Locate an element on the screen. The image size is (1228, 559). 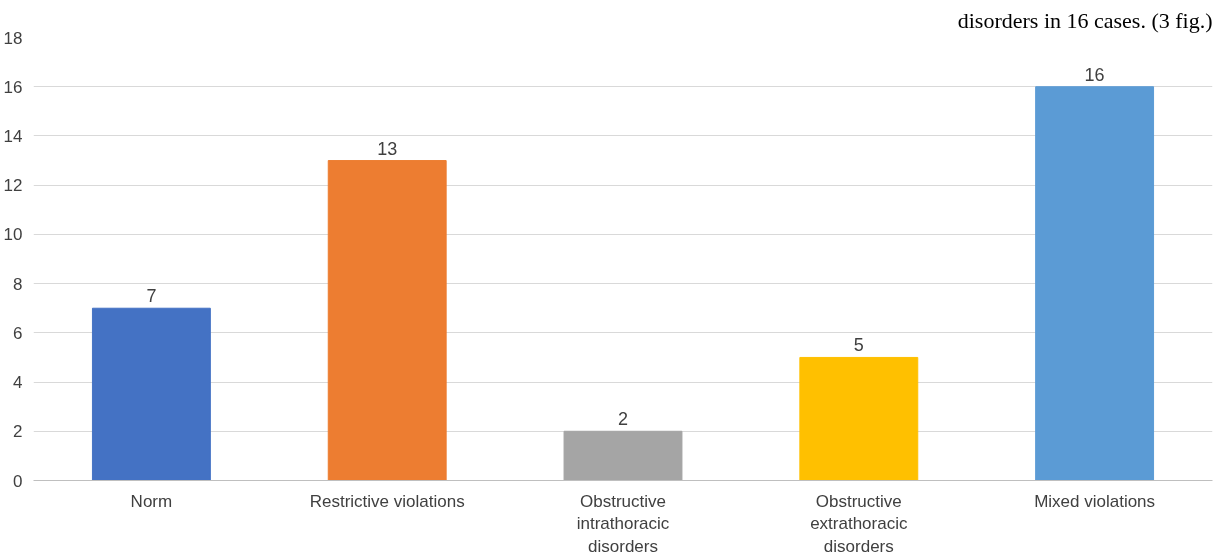
y-tick-label: 12 is located at coordinates (13, 186).